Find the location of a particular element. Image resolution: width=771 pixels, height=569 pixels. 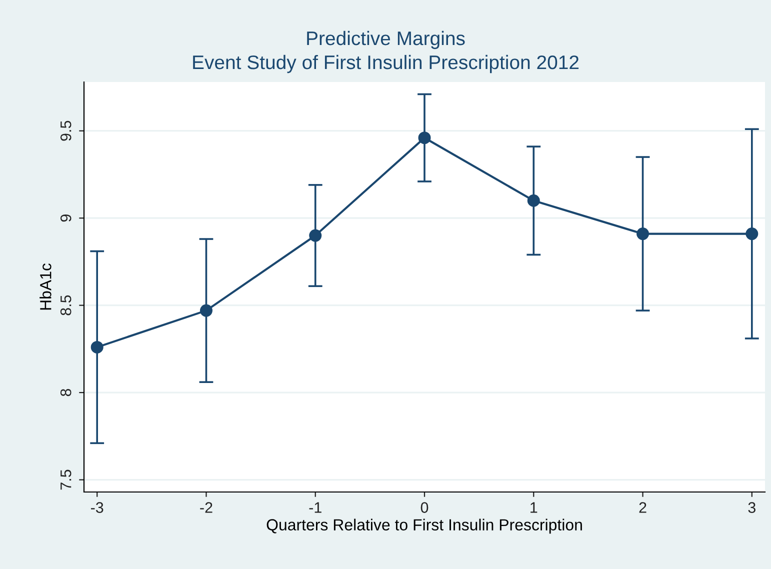

x-tick-label: 2 is located at coordinates (642, 507).